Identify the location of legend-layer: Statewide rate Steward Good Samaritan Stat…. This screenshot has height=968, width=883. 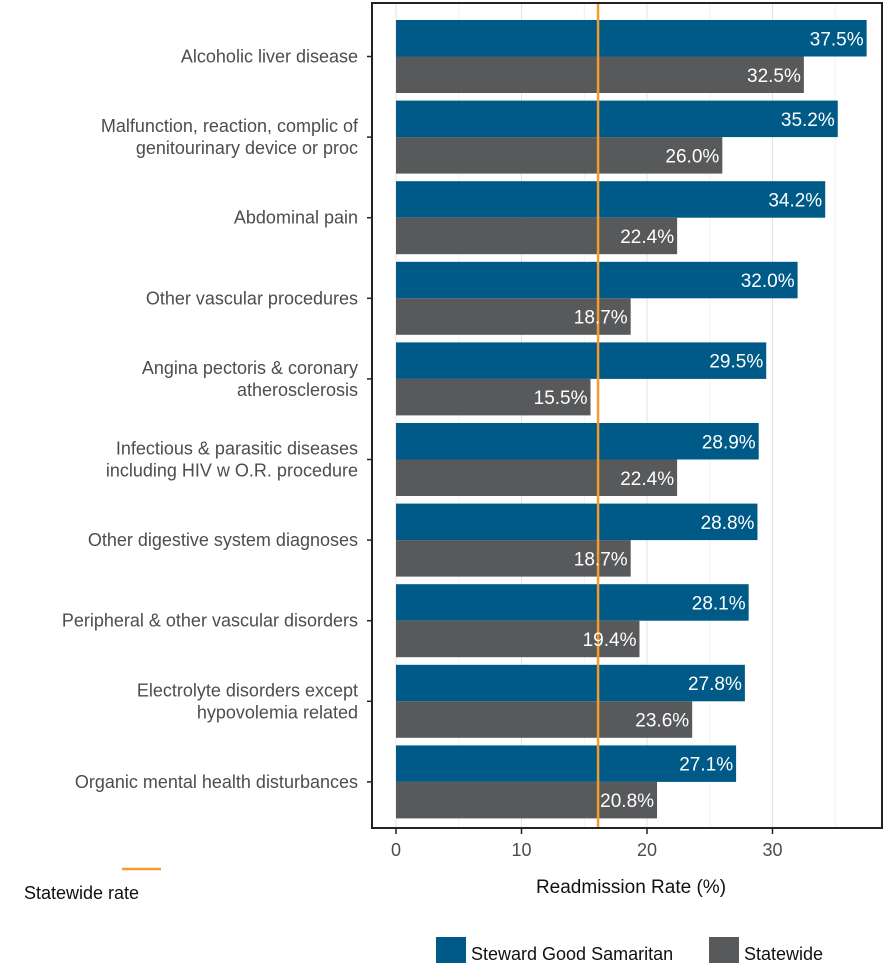
(423, 917).